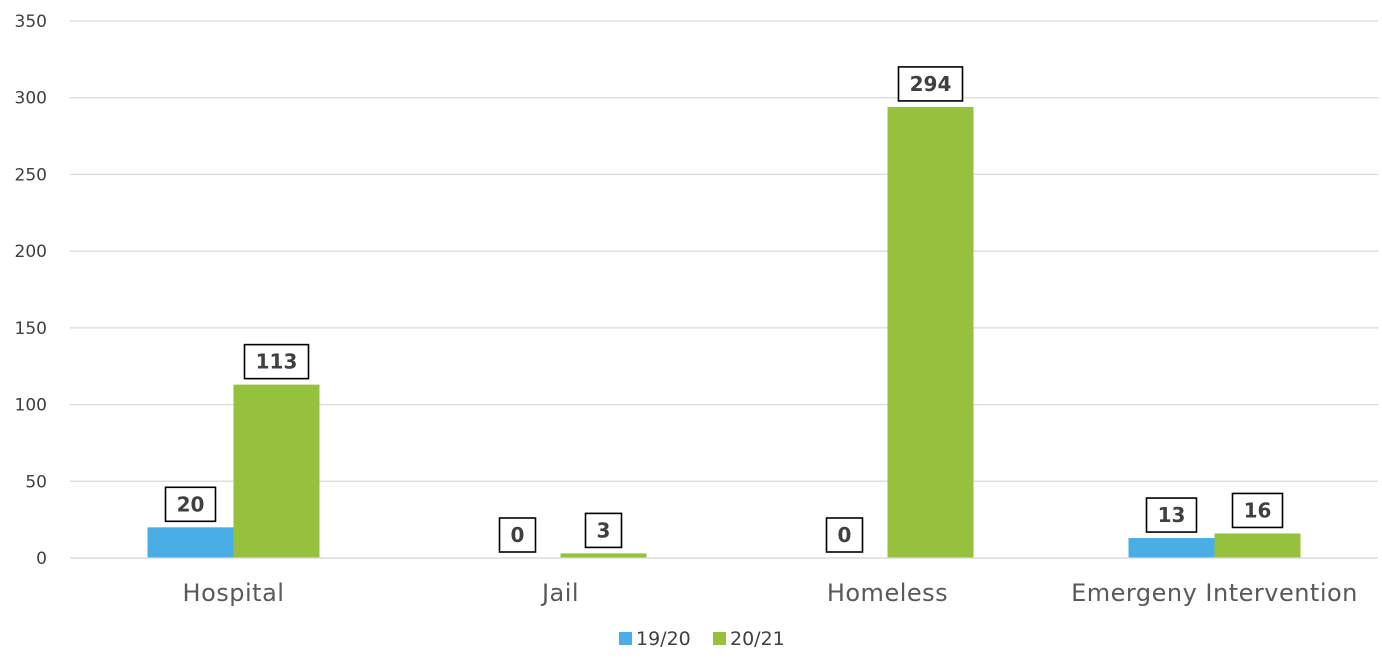 Image resolution: width=1382 pixels, height=660 pixels. I want to click on x-category-label: Emergeny Intervention, so click(1214, 593).